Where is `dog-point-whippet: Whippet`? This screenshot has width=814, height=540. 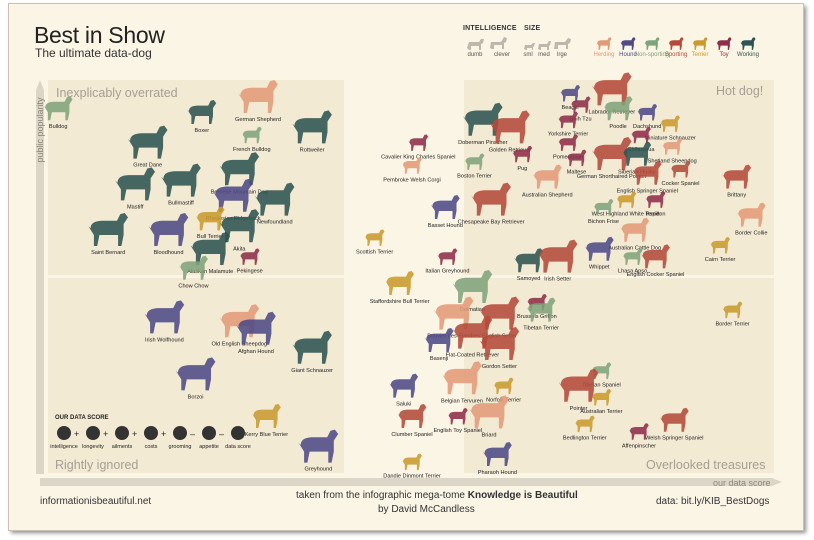
dog-point-whippet: Whippet is located at coordinates (599, 253).